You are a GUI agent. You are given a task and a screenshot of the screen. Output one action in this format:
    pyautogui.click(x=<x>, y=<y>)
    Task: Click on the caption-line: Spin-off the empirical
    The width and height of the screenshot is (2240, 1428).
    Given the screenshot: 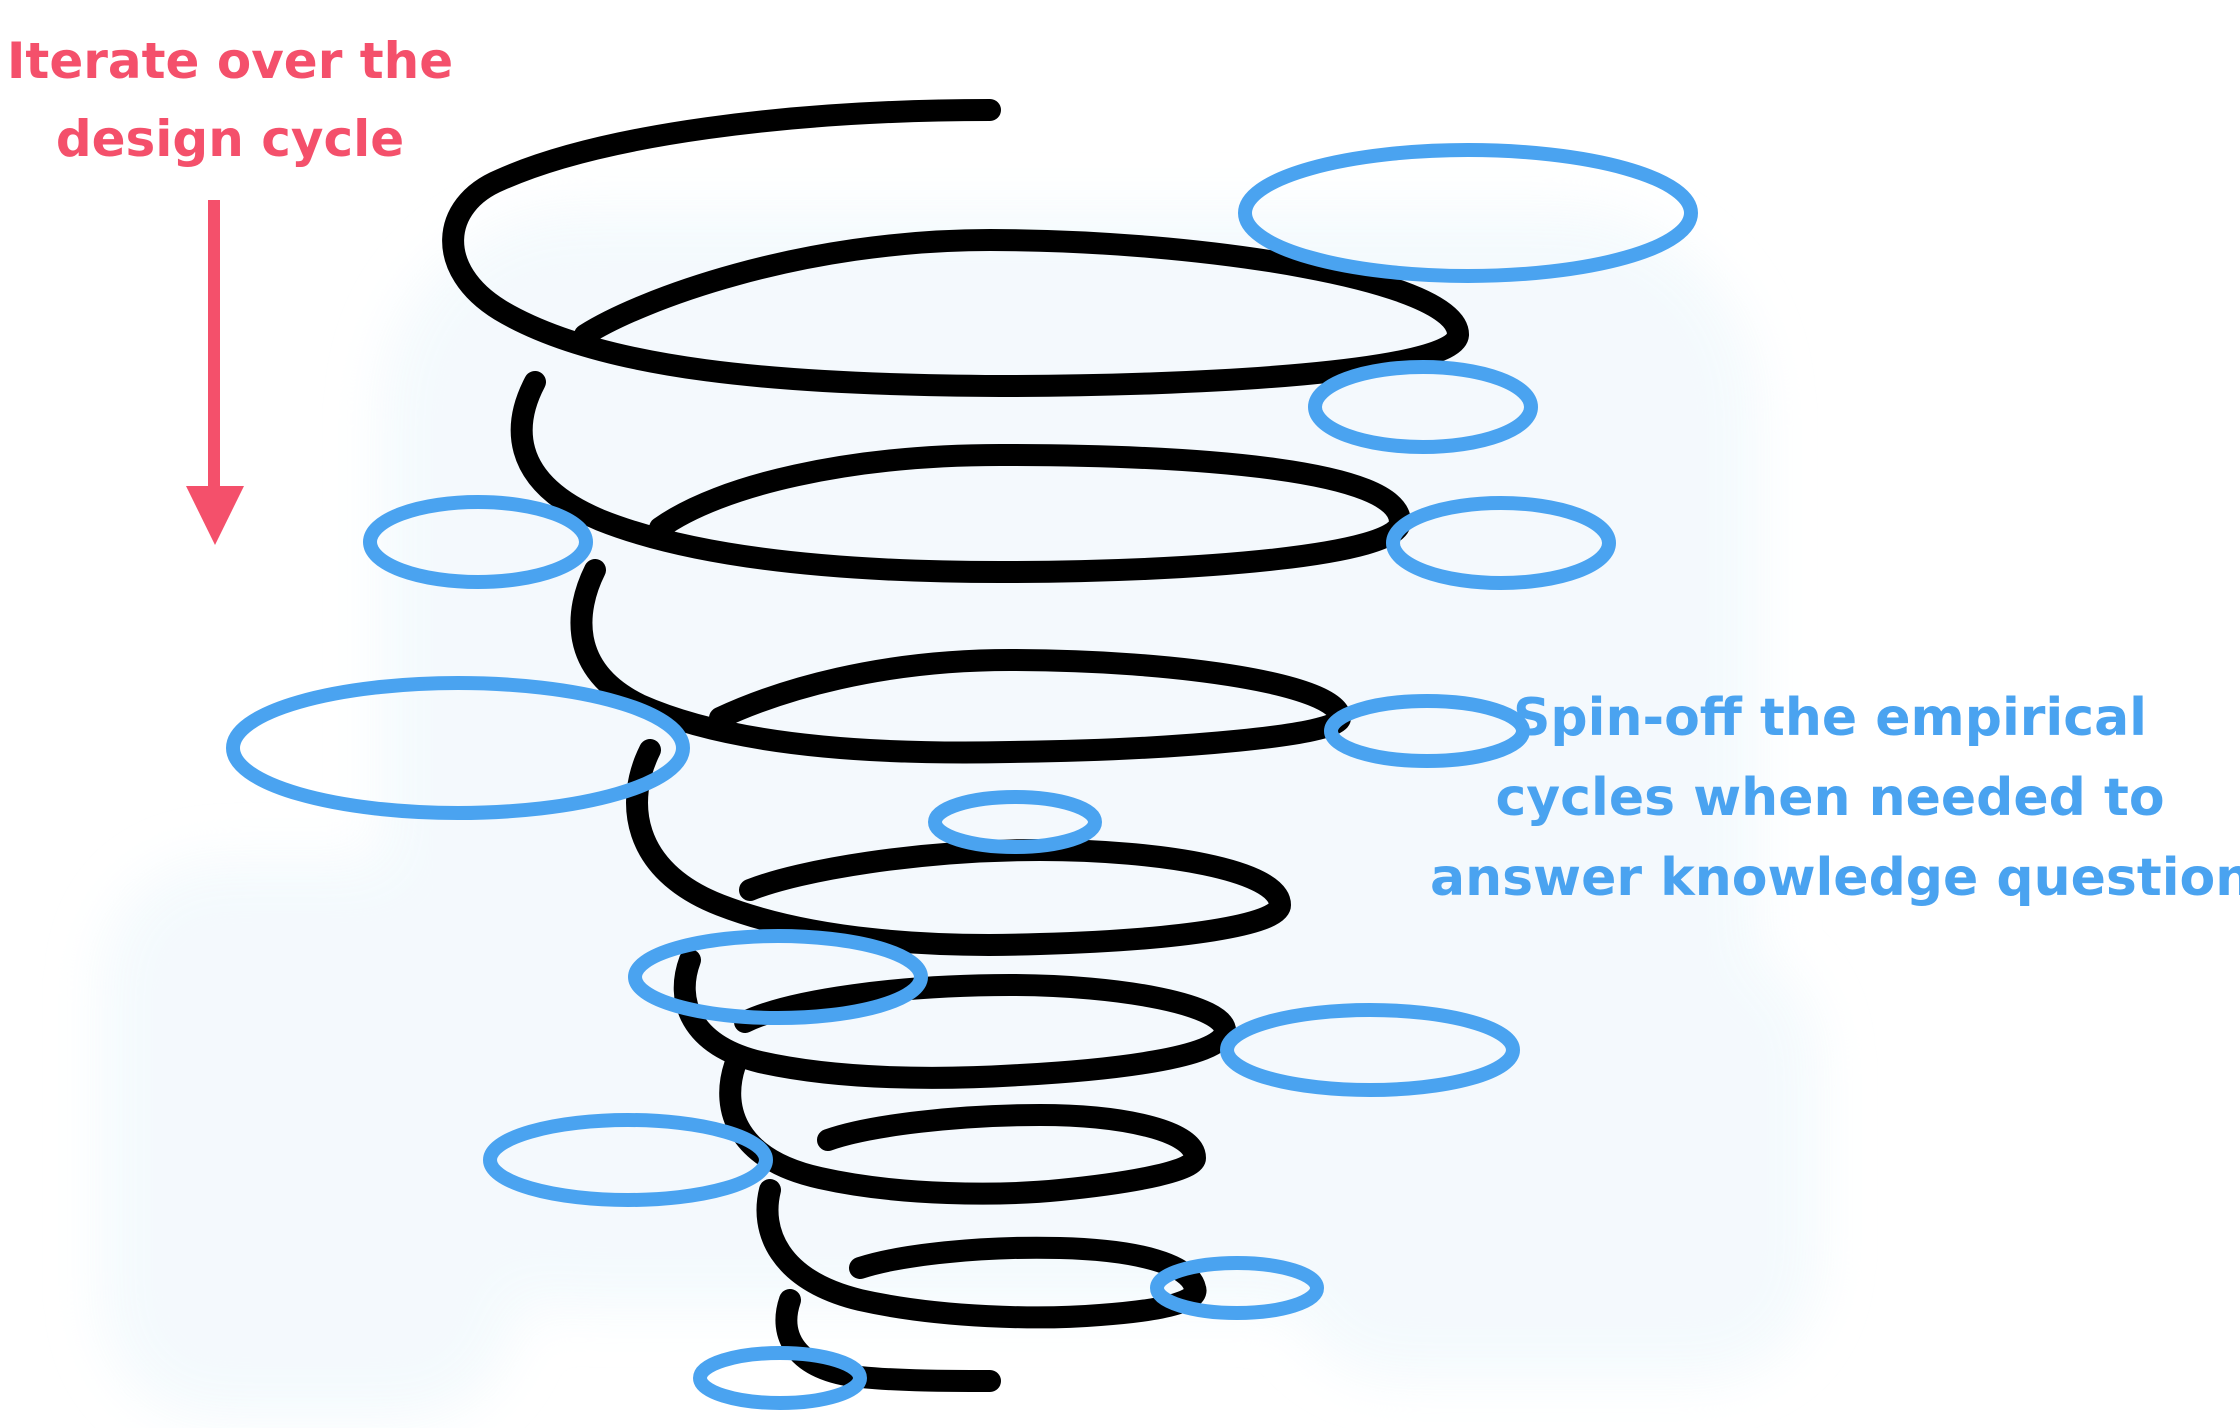 What is the action you would take?
    pyautogui.click(x=1829, y=718)
    